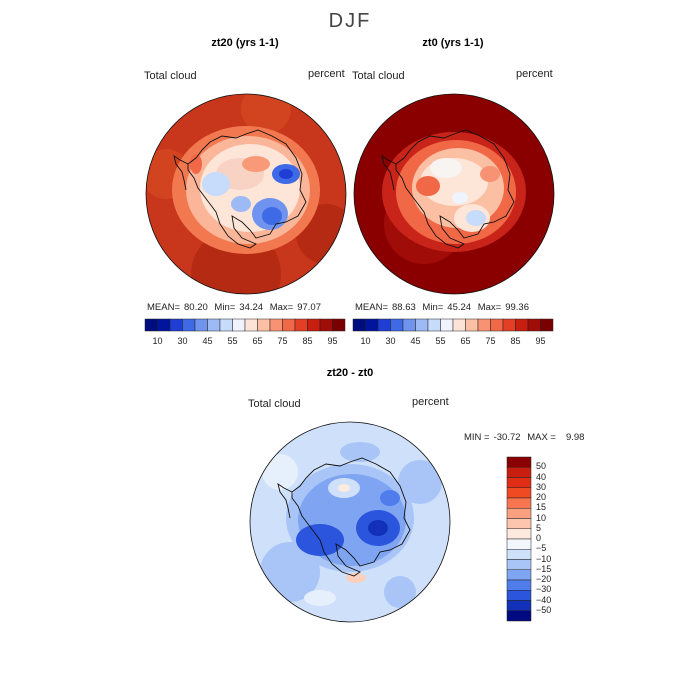 Image resolution: width=700 pixels, height=700 pixels. Describe the element at coordinates (539, 527) in the screenshot. I see `panel-3-colorbar-tick: 5` at that location.